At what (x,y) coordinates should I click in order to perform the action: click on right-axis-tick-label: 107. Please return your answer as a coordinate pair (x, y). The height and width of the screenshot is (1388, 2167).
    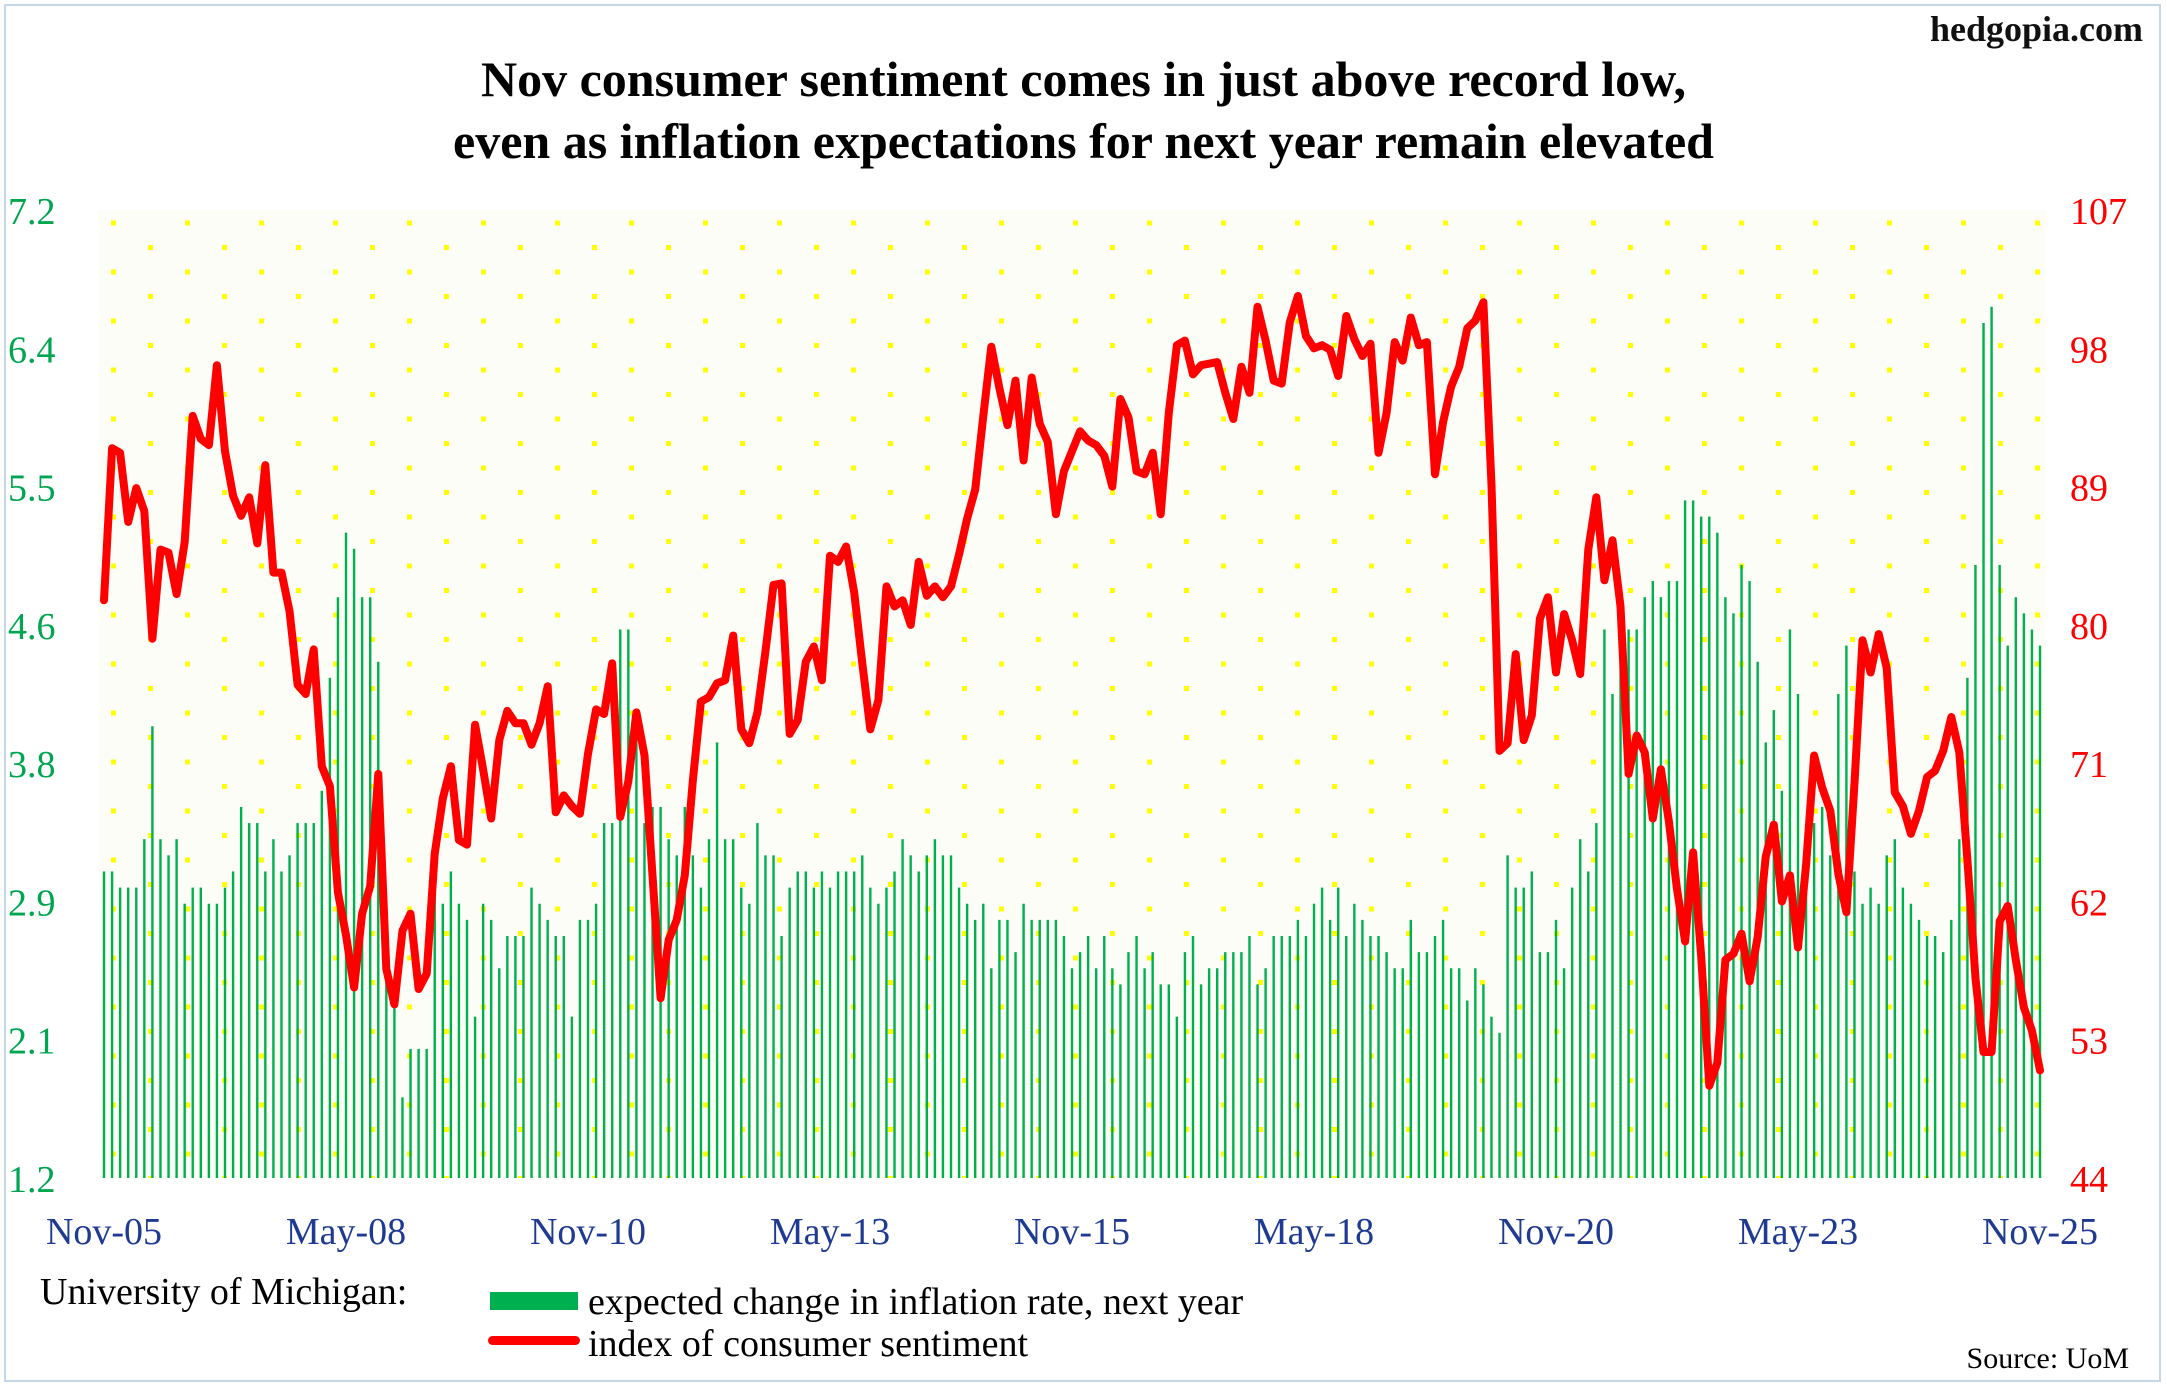
    Looking at the image, I should click on (2098, 212).